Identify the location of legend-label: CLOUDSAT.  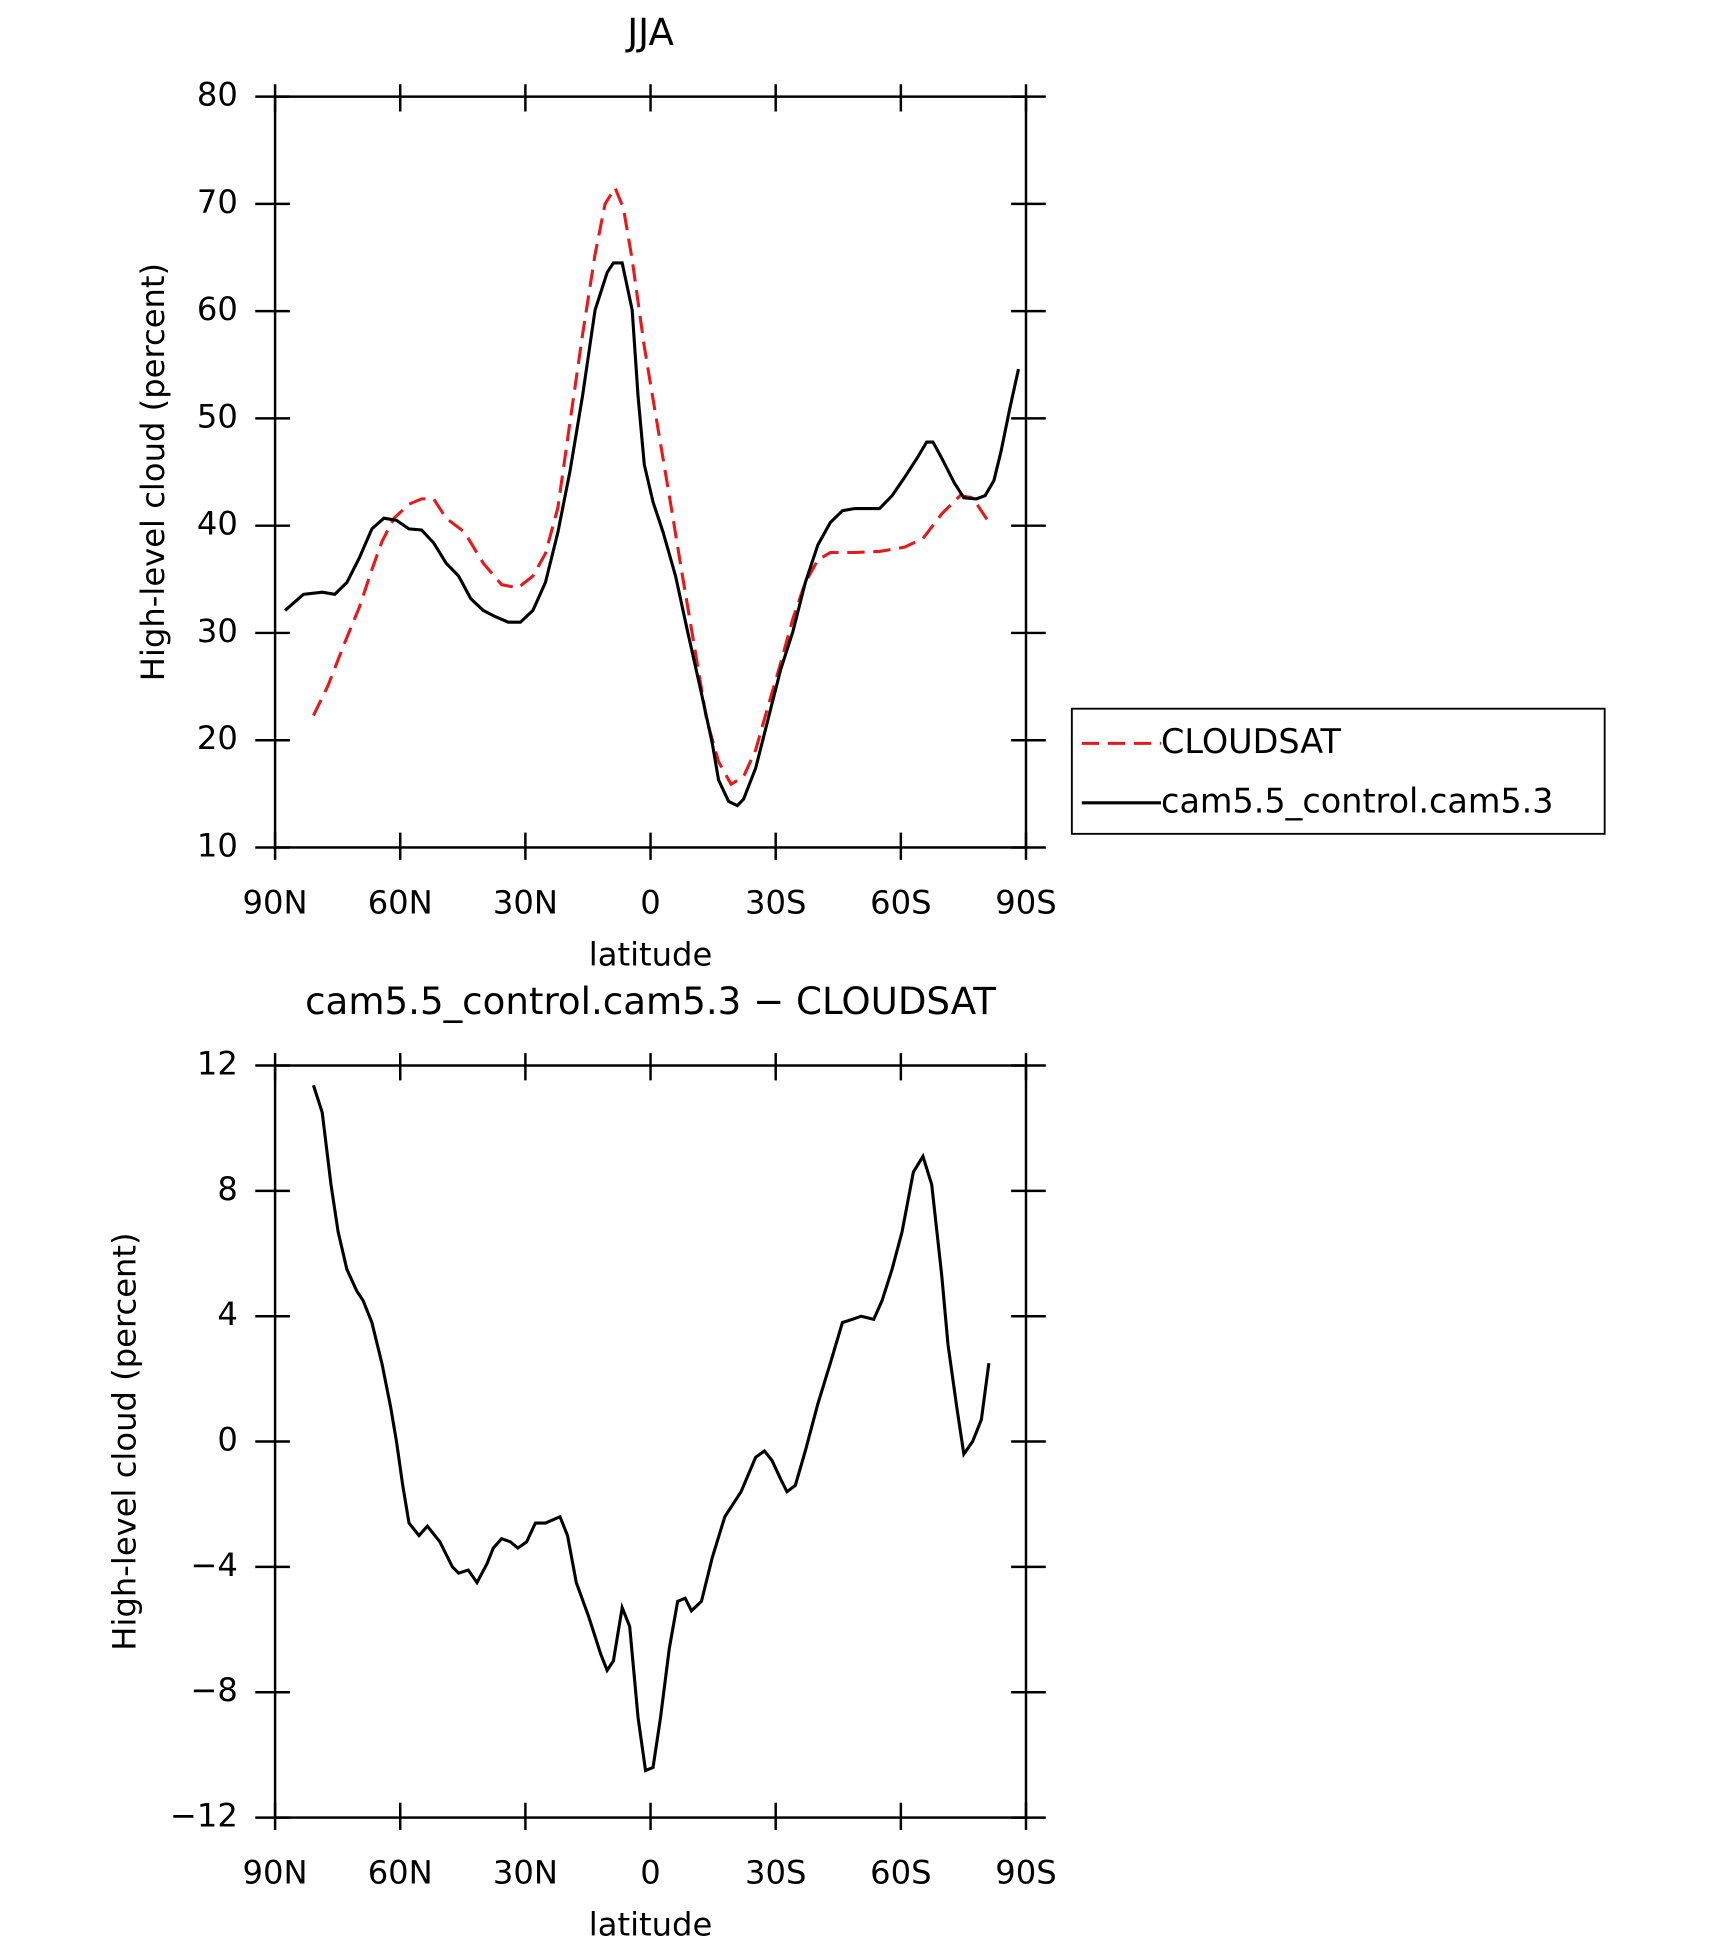
(1251, 741).